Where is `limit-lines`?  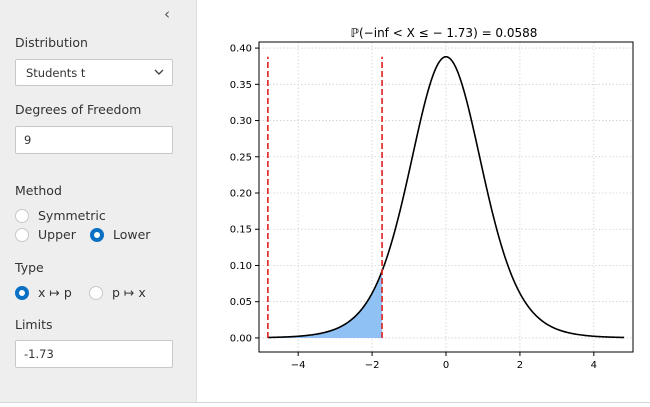
limit-lines is located at coordinates (325, 197).